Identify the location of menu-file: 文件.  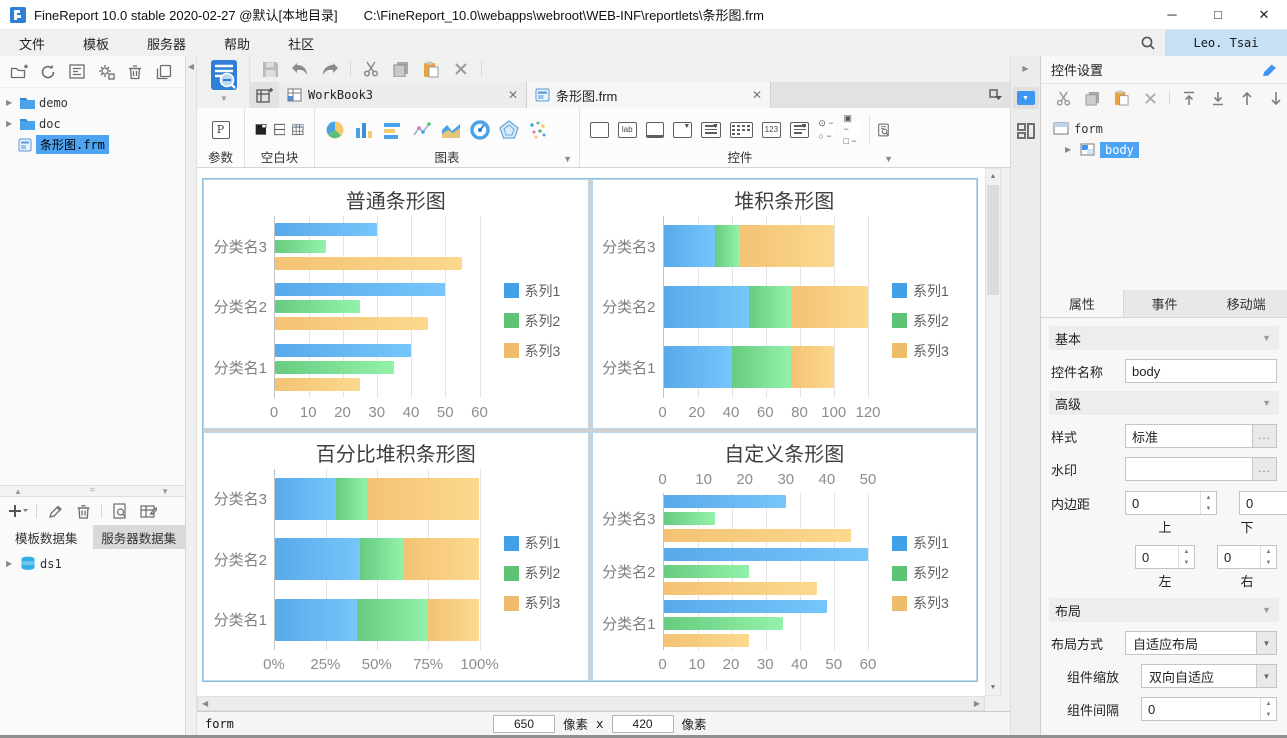
(32, 44).